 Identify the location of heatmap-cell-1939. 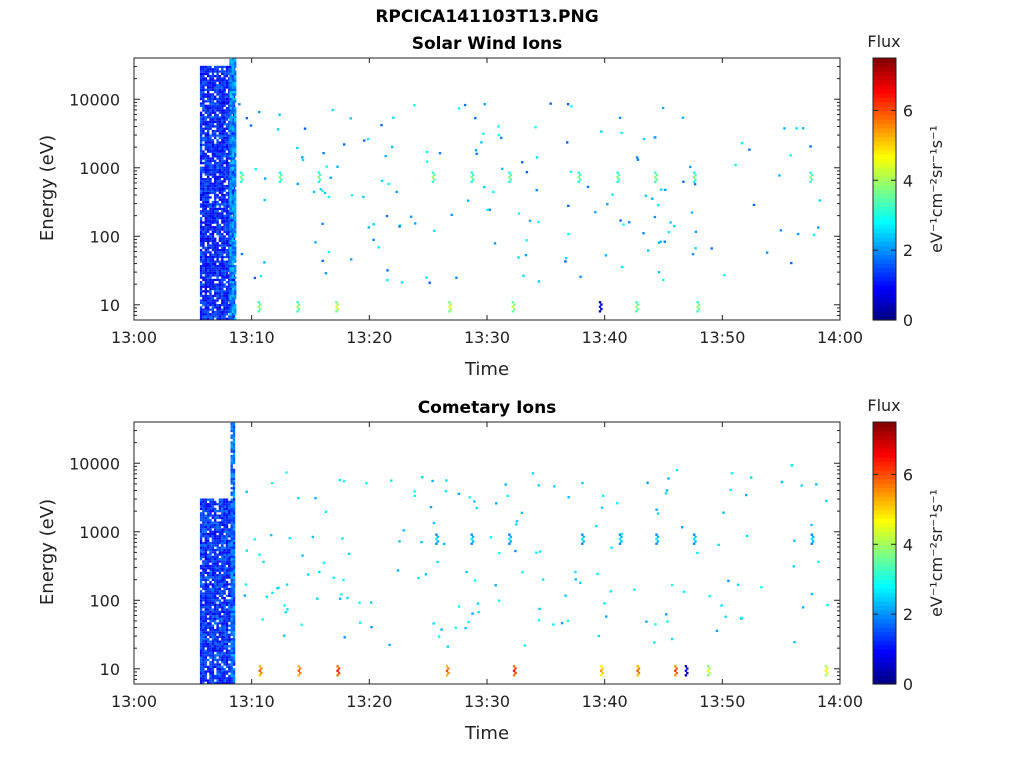
(484, 104).